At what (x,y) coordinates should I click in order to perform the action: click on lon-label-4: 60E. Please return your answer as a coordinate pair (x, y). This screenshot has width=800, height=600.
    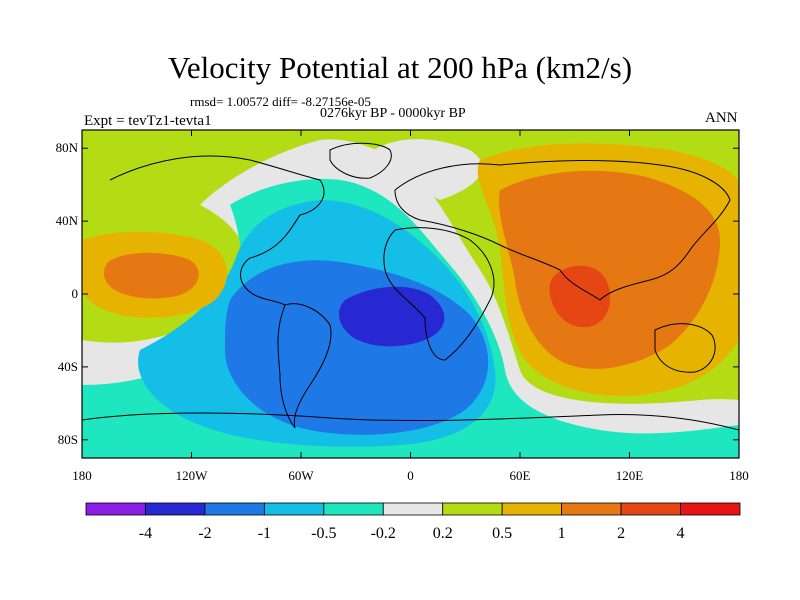
    Looking at the image, I should click on (520, 475).